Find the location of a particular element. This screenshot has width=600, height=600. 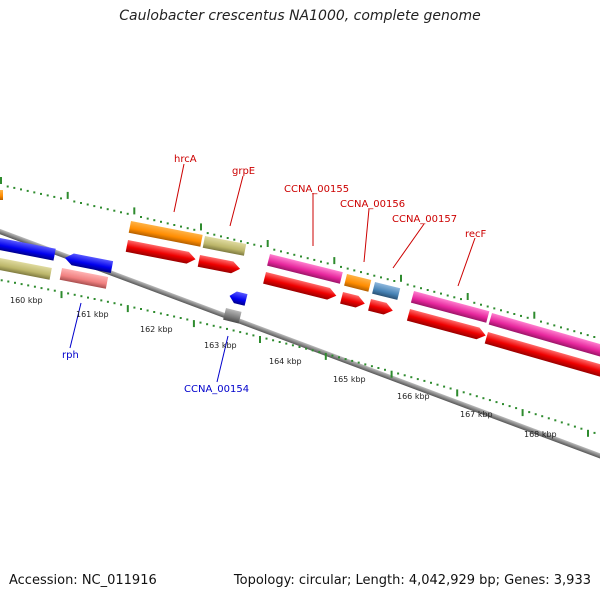

feature-recF-gene is located at coordinates (446, 325).